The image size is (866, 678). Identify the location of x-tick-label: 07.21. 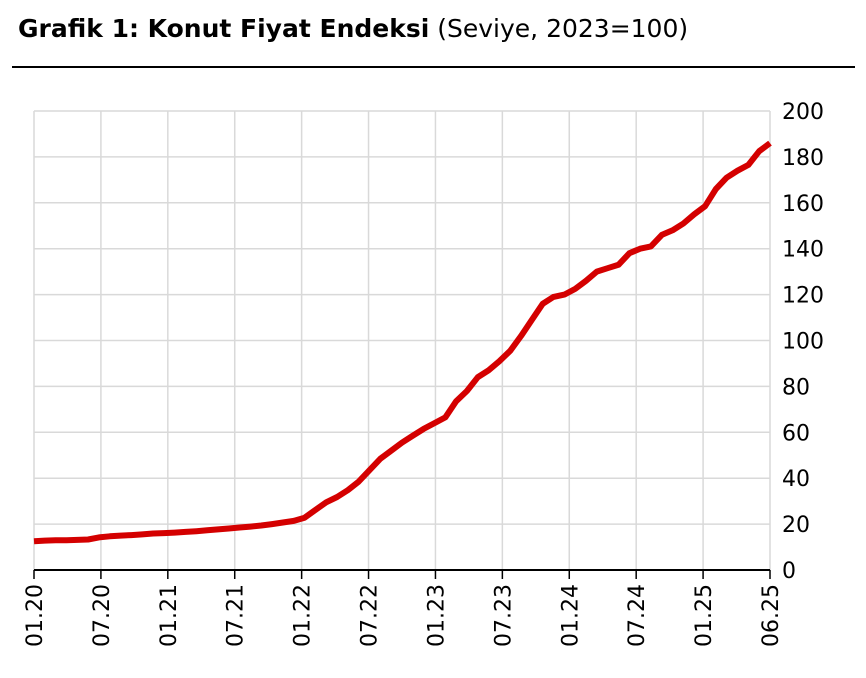
(236, 615).